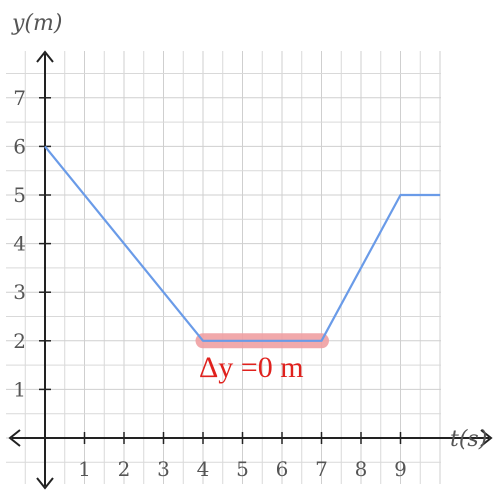 Image resolution: width=501 pixels, height=496 pixels. Describe the element at coordinates (19, 98) in the screenshot. I see `y-tick-label: 7` at that location.